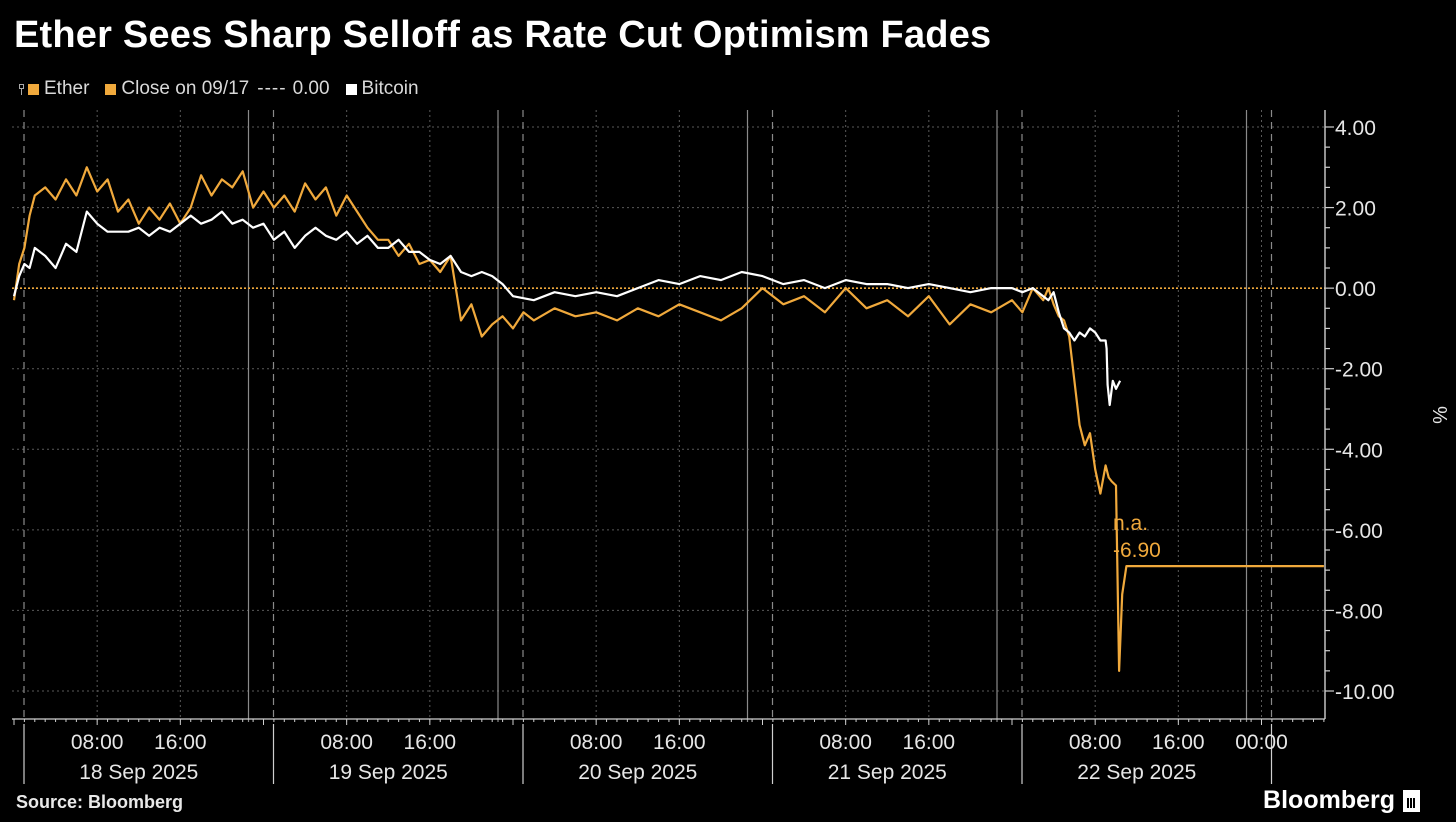 The image size is (1456, 822). What do you see at coordinates (1130, 523) in the screenshot?
I see `annotation-na: n.a.` at bounding box center [1130, 523].